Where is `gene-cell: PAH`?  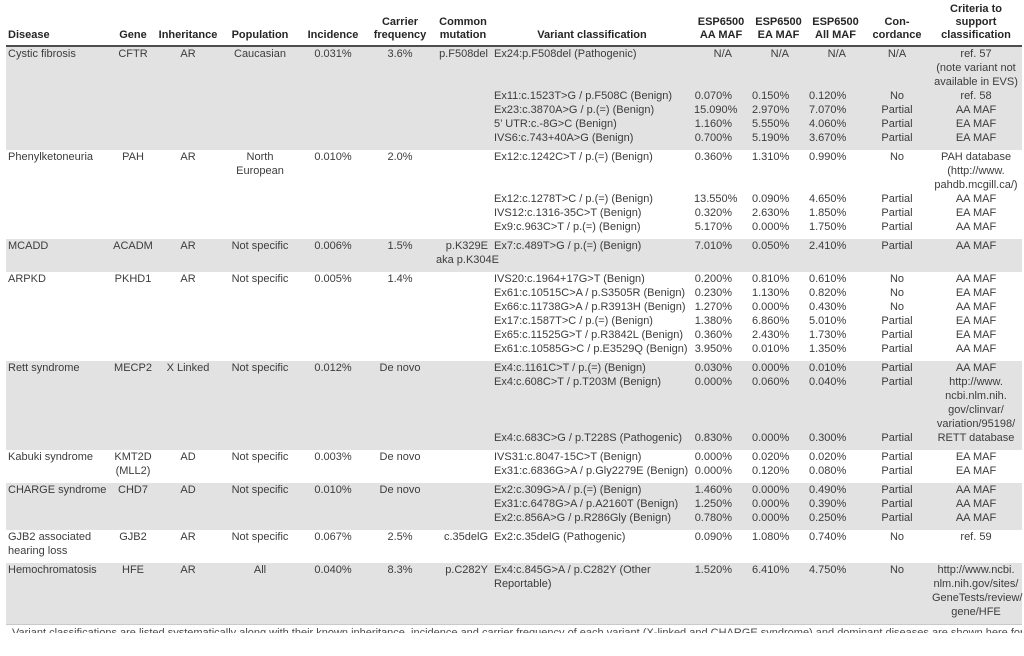 gene-cell: PAH is located at coordinates (133, 157).